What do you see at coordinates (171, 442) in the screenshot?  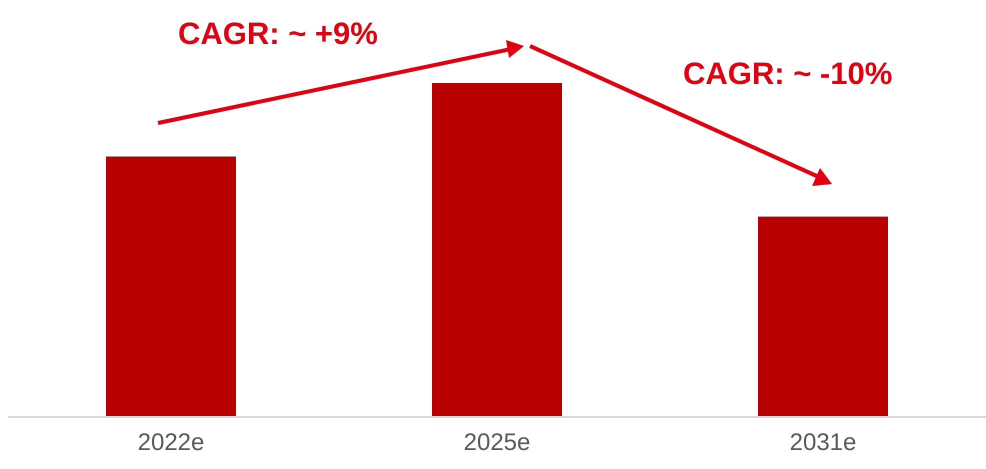 I see `x-tick-label: 2022e` at bounding box center [171, 442].